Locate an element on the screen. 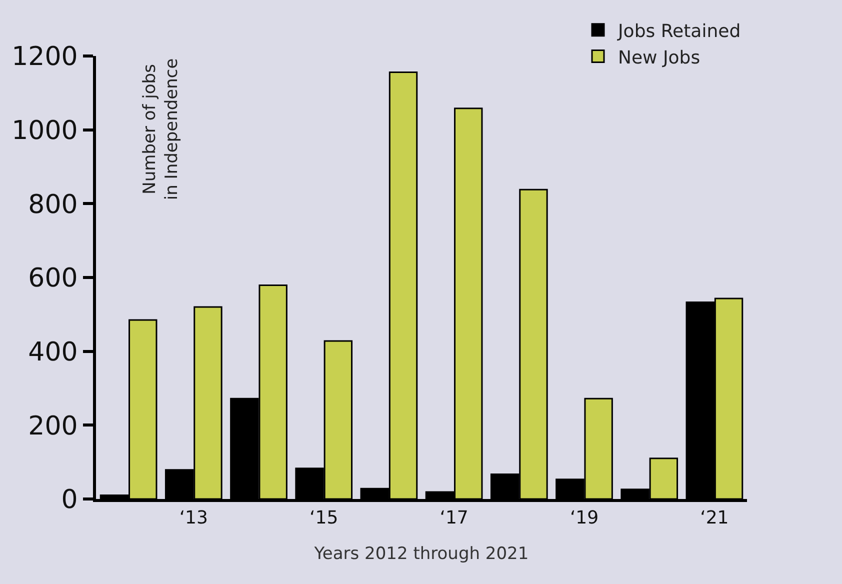 The width and height of the screenshot is (842, 584). legend-label: Jobs Retained is located at coordinates (679, 31).